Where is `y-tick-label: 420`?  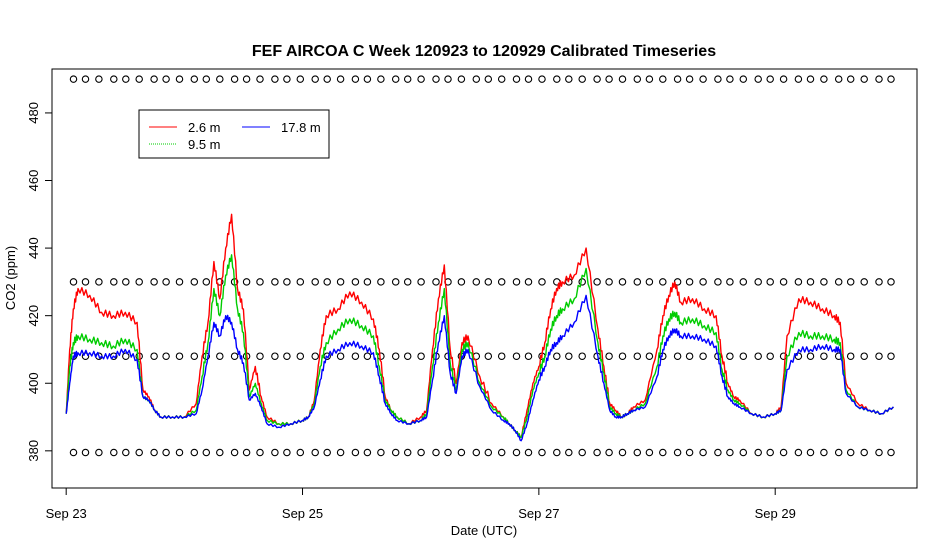
y-tick-label: 420 is located at coordinates (33, 316).